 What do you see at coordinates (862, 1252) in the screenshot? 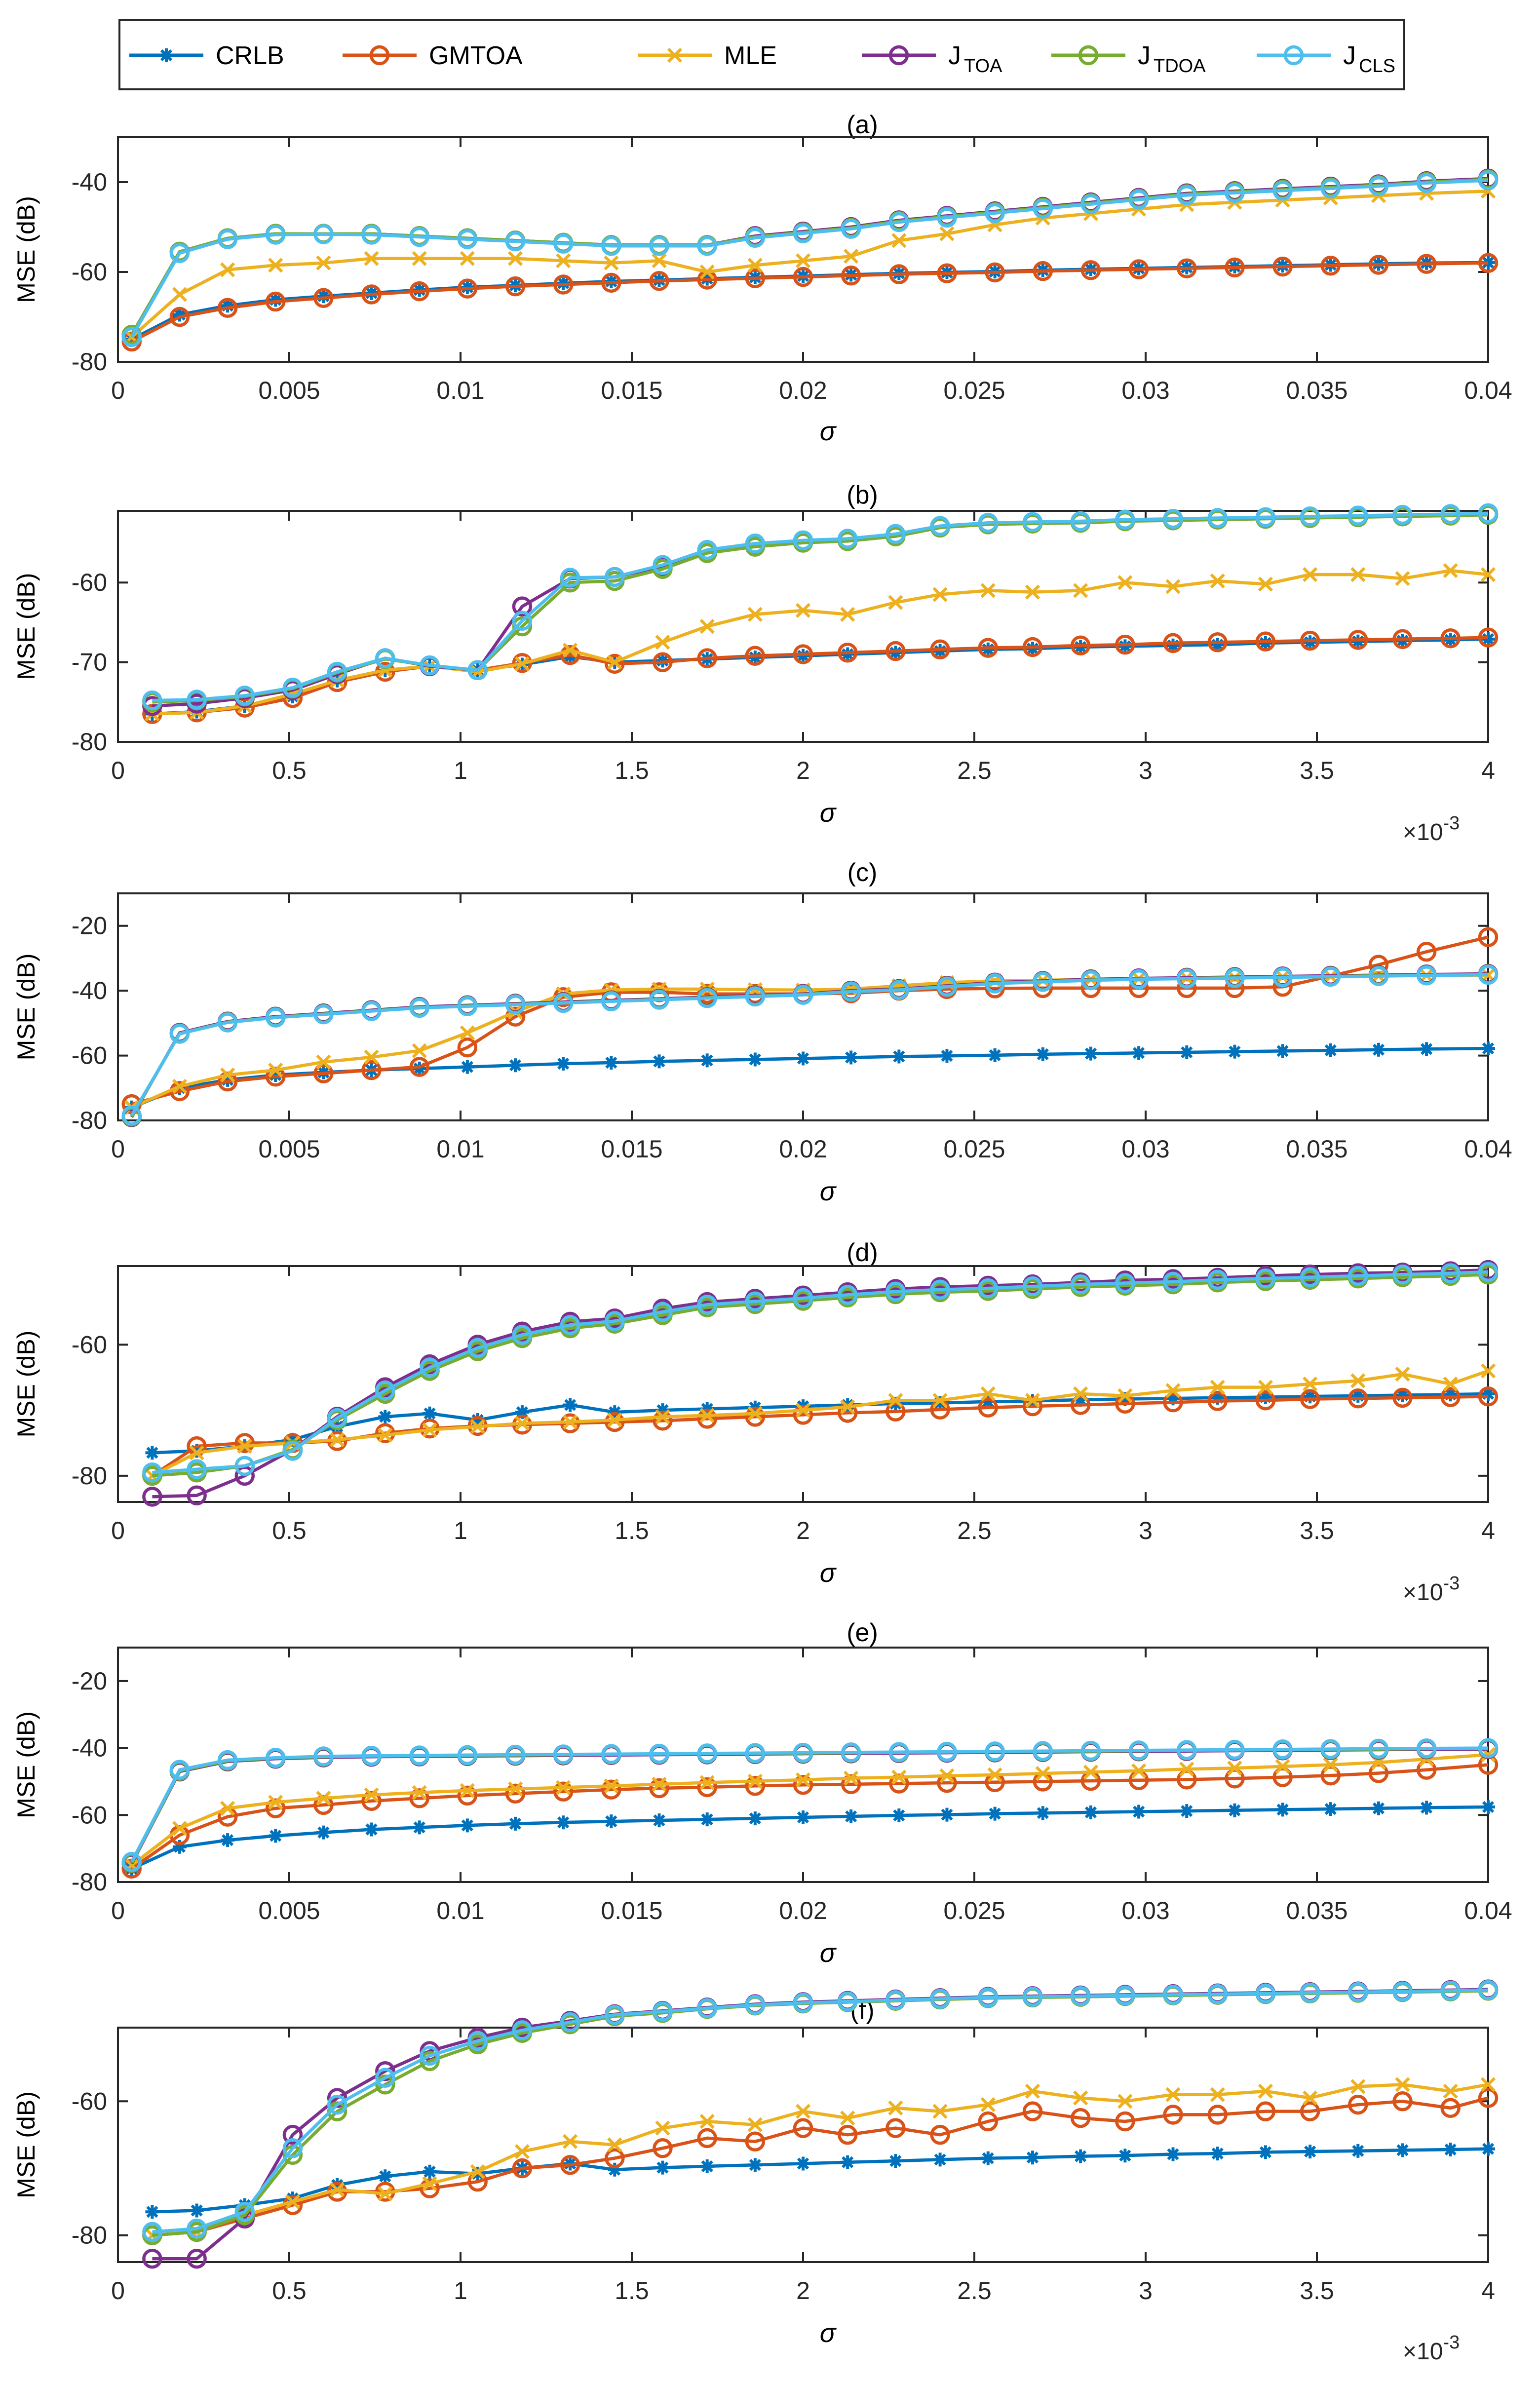
I see `panel-d-title: (d)` at bounding box center [862, 1252].